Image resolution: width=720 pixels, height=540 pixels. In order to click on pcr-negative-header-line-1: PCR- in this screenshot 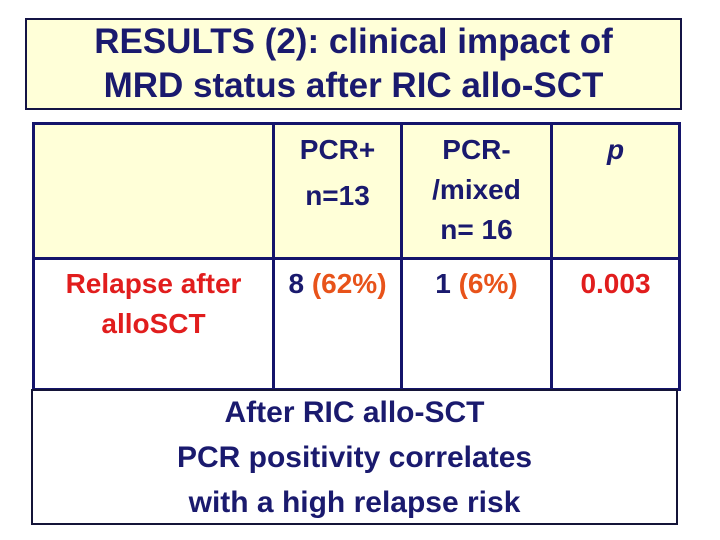, I will do `click(476, 149)`.